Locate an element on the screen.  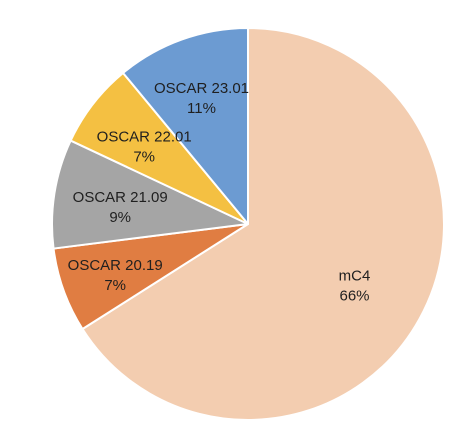
slice-label-name: OSCAR 20.19 is located at coordinates (115, 265).